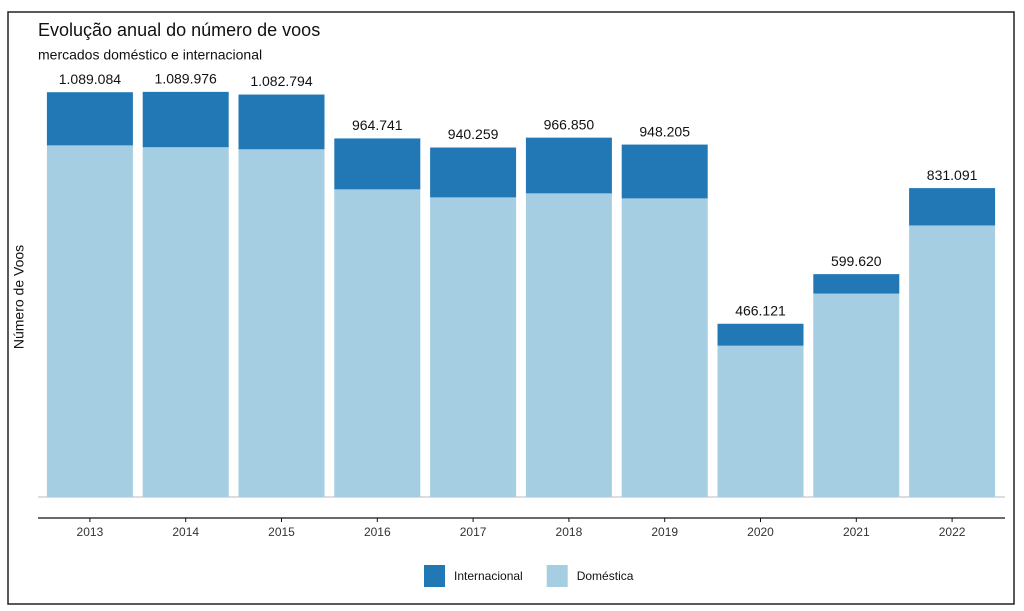  I want to click on x-tick-label: 2013, so click(90, 532).